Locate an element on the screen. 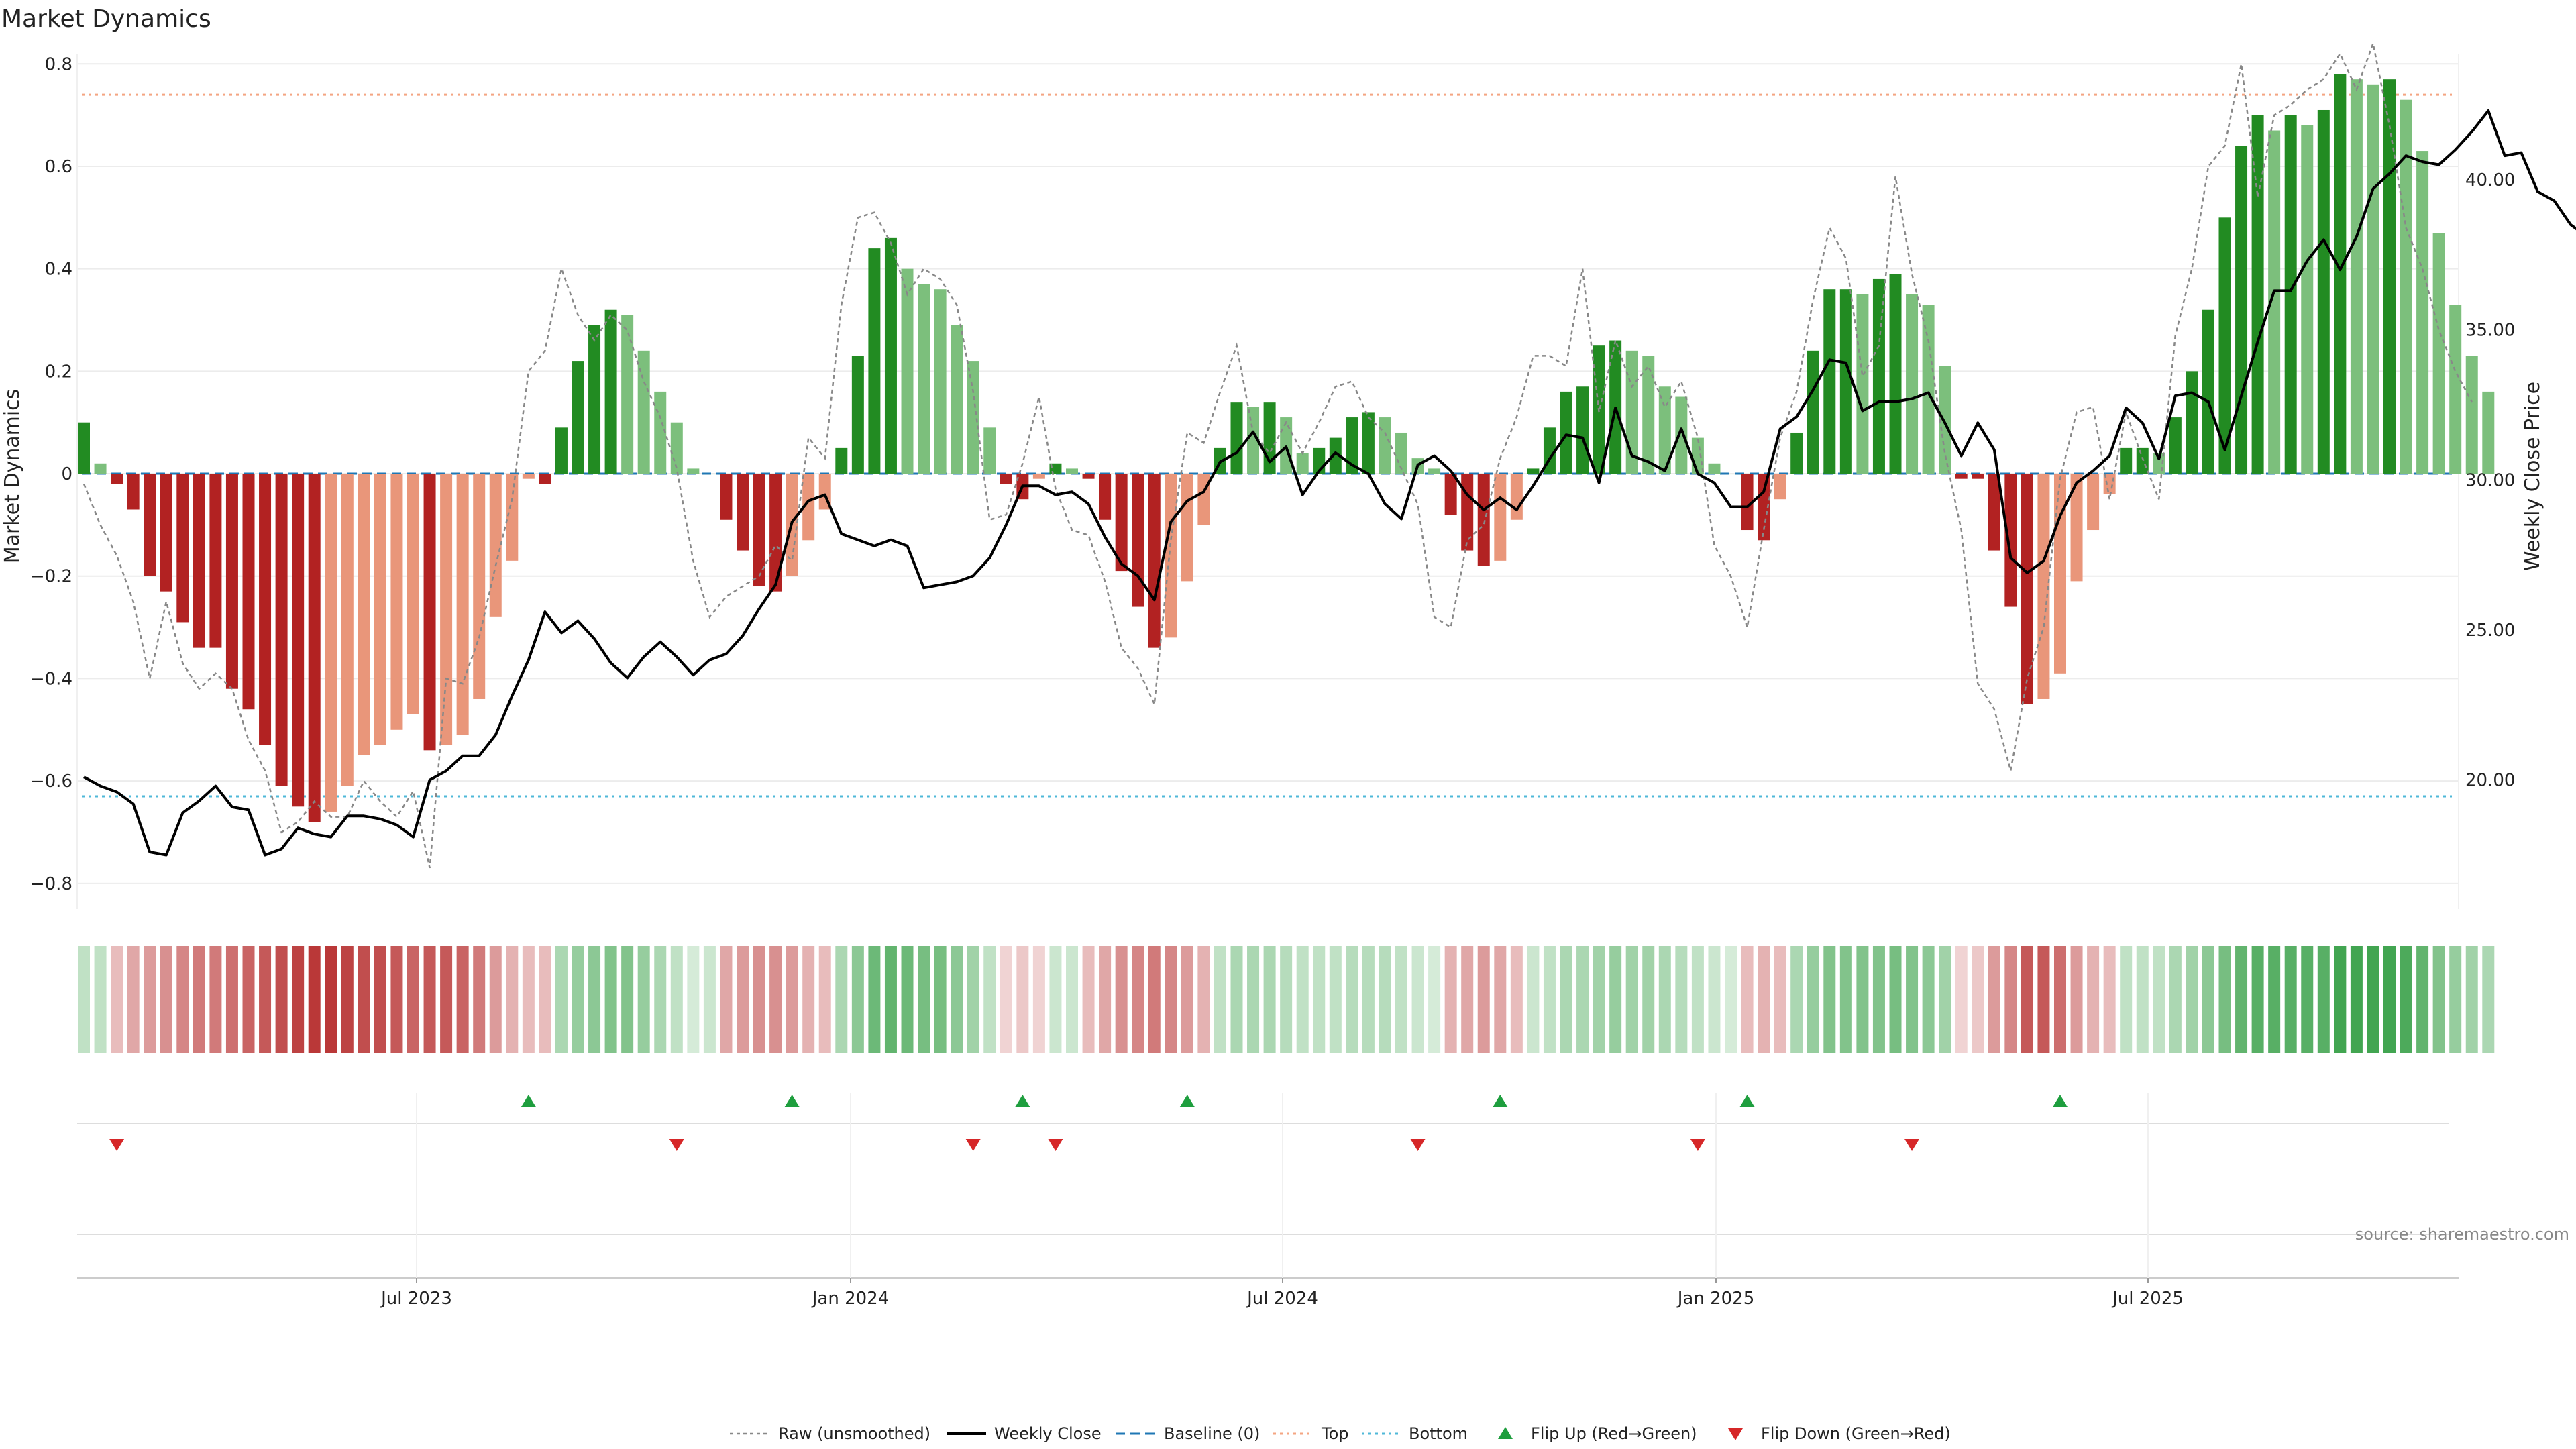  legend-flip-down-label: Flip Down (Green→Red) is located at coordinates (1856, 1433).